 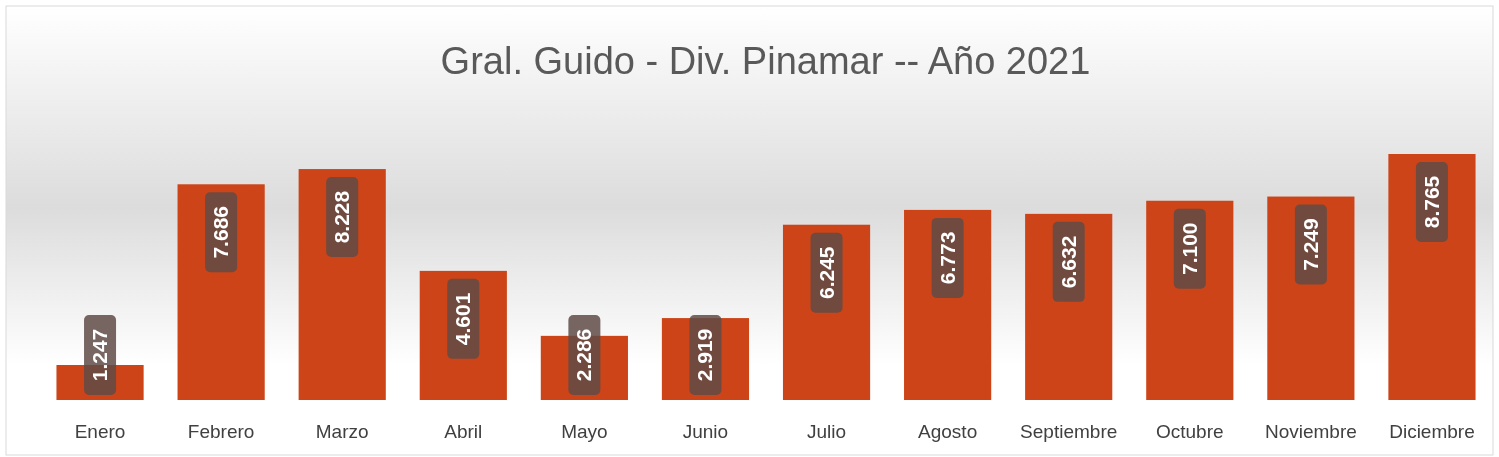 What do you see at coordinates (342, 217) in the screenshot?
I see `data-label: 8.228` at bounding box center [342, 217].